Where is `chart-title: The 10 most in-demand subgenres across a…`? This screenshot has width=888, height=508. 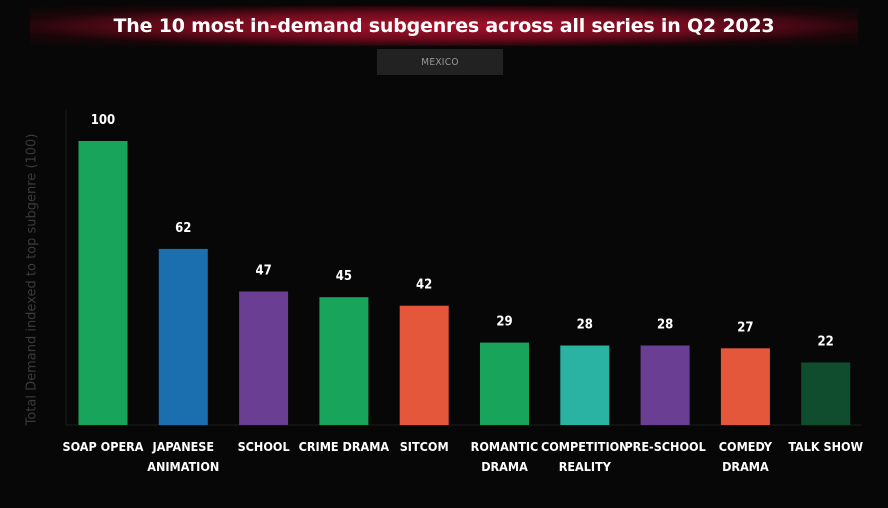 chart-title: The 10 most in-demand subgenres across a… is located at coordinates (444, 26).